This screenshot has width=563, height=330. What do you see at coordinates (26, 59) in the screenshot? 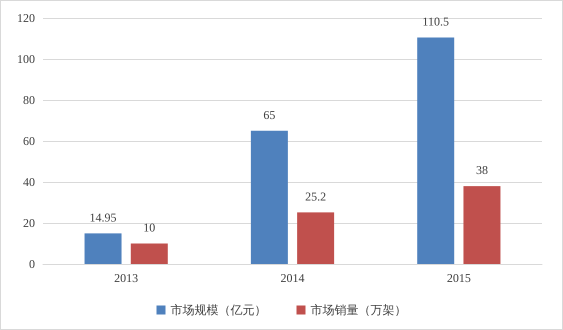
I see `y-tick-label: 100` at bounding box center [26, 59].